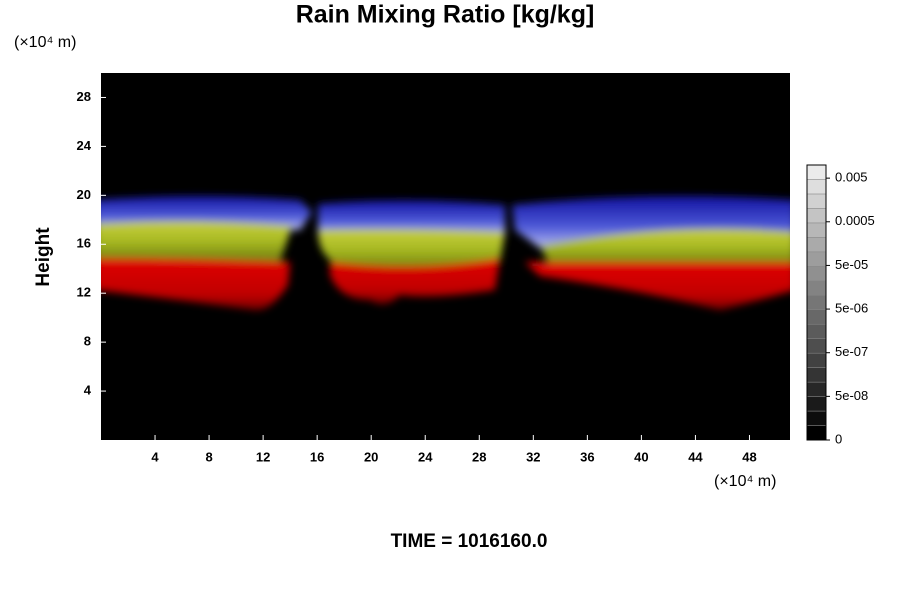 The height and width of the screenshot is (605, 900). I want to click on colorbar-tick-label: 0.005, so click(851, 177).